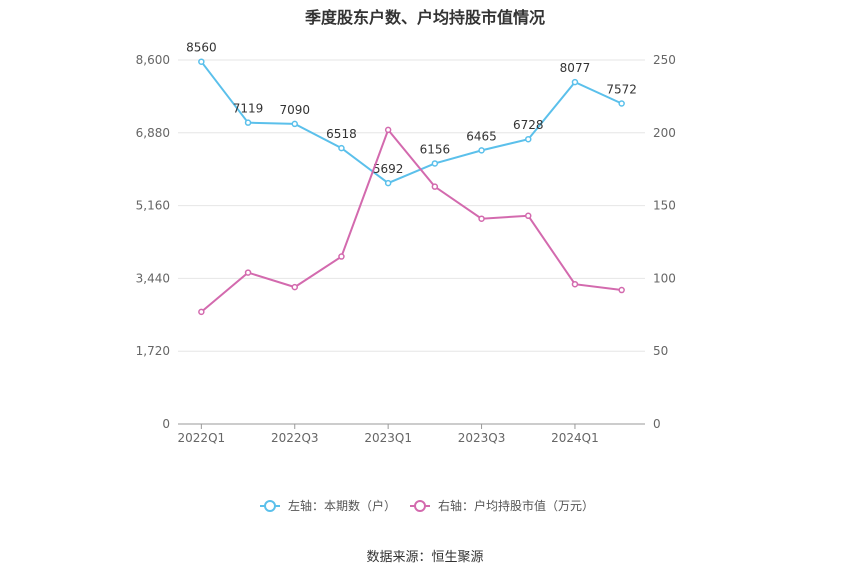  I want to click on left-axis-tick-label: 3,440, so click(153, 278).